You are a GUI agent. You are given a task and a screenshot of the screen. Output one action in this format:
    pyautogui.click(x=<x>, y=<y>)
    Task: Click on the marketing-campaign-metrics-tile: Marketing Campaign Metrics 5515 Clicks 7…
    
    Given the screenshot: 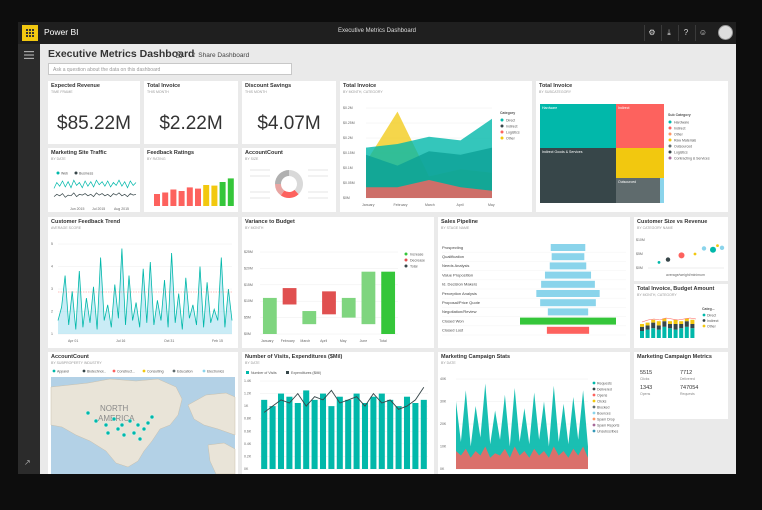 What is the action you would take?
    pyautogui.click(x=681, y=385)
    